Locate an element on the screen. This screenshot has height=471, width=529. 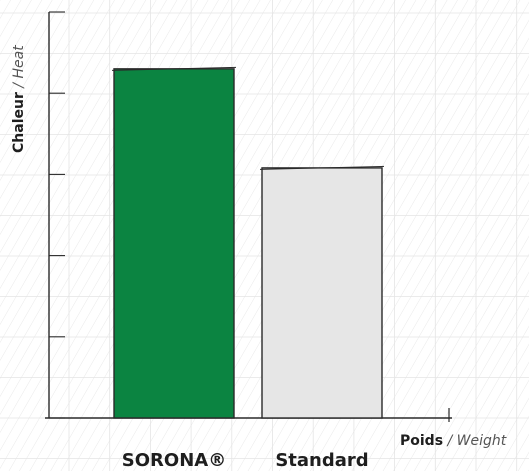
x-tick-label-sorona: SORONA® is located at coordinates (174, 460).